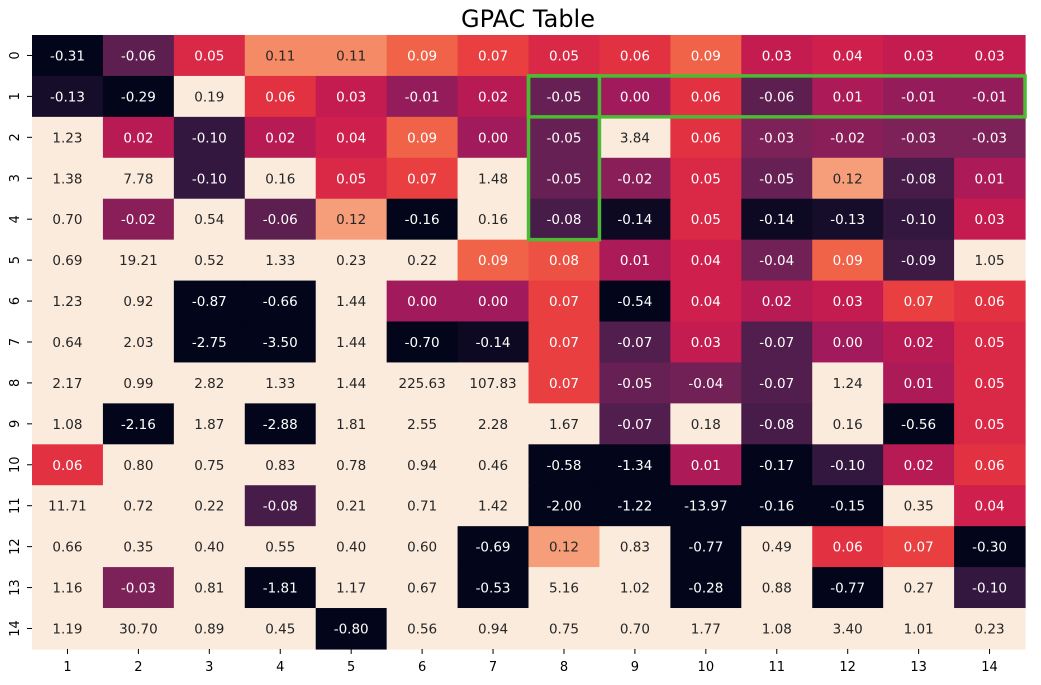 The image size is (1041, 685). What do you see at coordinates (847, 507) in the screenshot?
I see `cell-value-label: -0.15` at bounding box center [847, 507].